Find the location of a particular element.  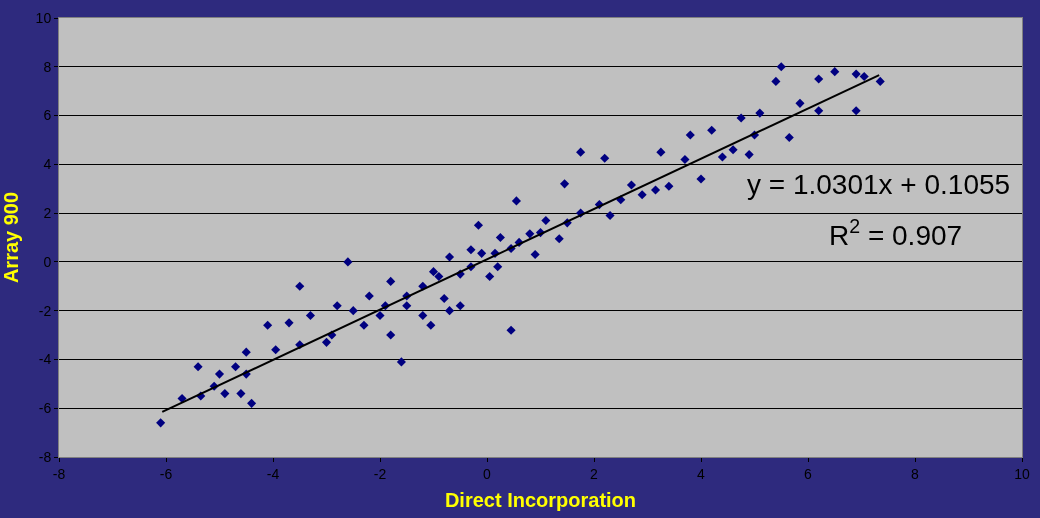

y-tick-label: -6 is located at coordinates (45, 408).